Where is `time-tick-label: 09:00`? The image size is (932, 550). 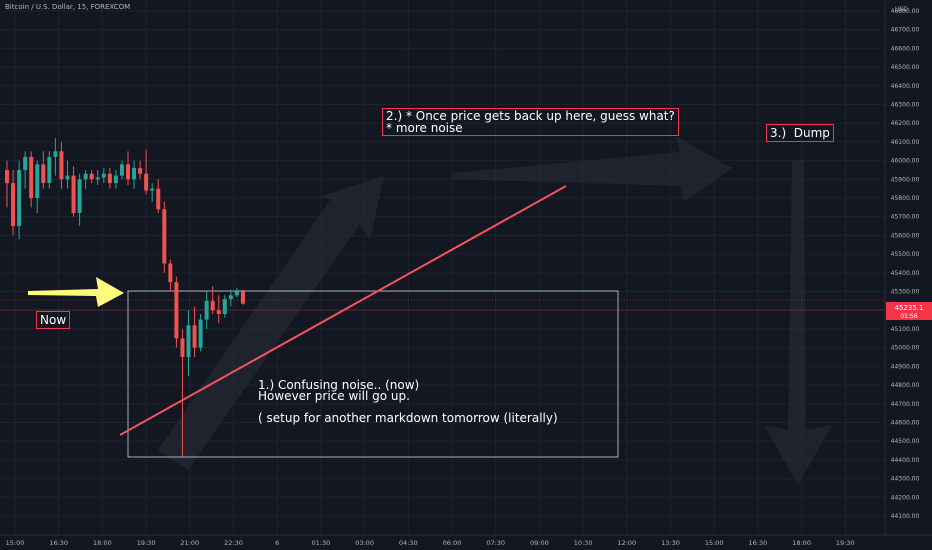 time-tick-label: 09:00 is located at coordinates (539, 543).